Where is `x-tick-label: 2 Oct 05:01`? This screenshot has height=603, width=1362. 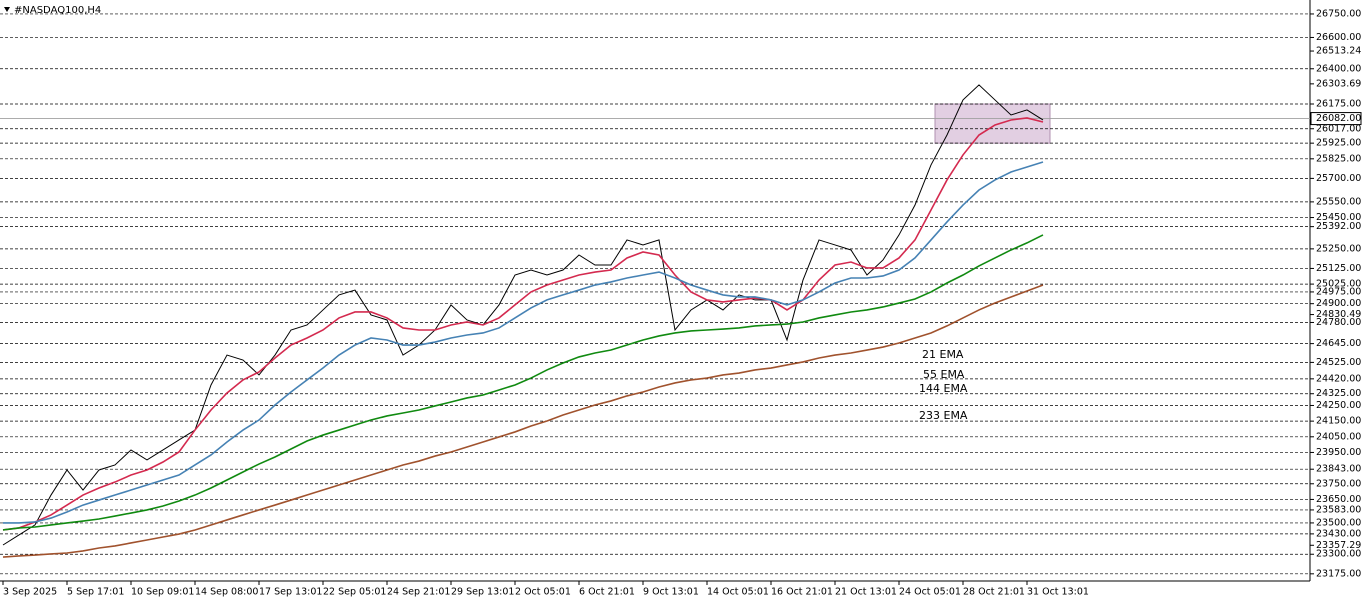
x-tick-label: 2 Oct 05:01 is located at coordinates (543, 592).